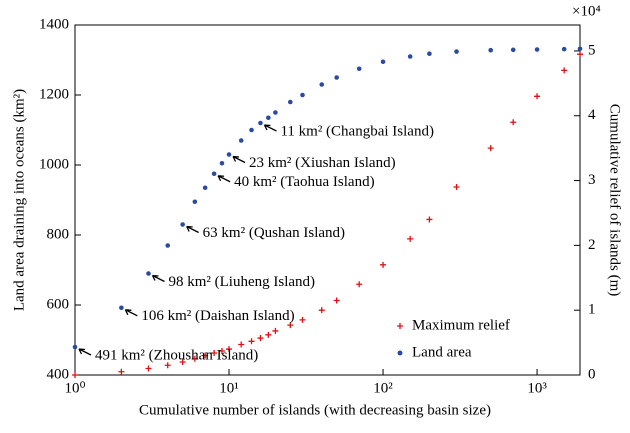 The image size is (630, 433). Describe the element at coordinates (586, 11) in the screenshot. I see `y2-multiplier: ×10⁴` at that location.